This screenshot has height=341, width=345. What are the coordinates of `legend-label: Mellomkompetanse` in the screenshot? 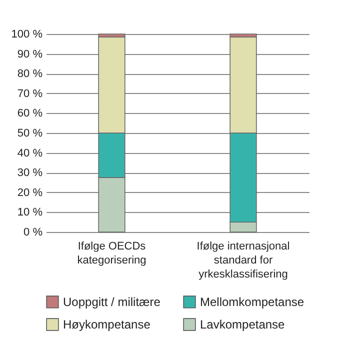 It's located at (252, 301).